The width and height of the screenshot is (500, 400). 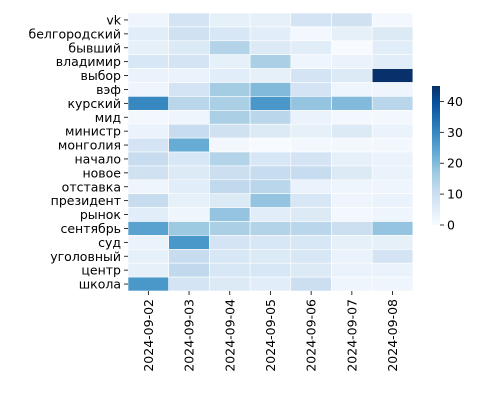 What do you see at coordinates (108, 117) in the screenshot?
I see `y-tick-label: мид` at bounding box center [108, 117].